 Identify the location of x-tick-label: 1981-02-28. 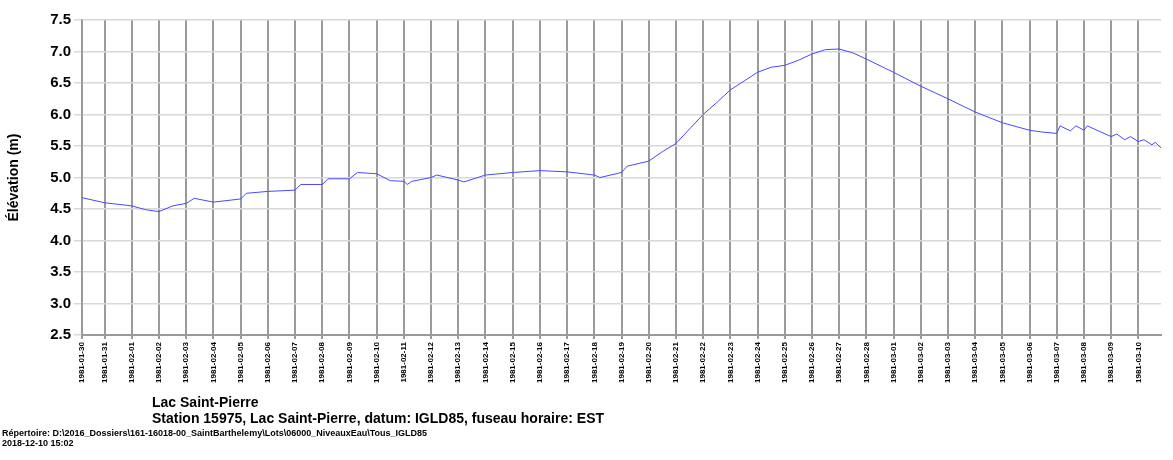
(866, 362).